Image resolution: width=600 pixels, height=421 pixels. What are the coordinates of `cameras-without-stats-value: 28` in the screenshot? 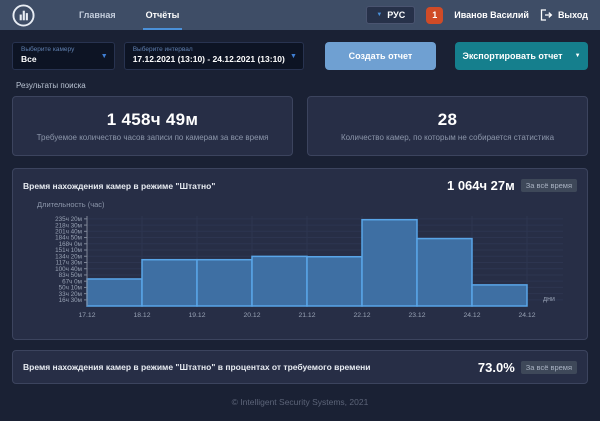 It's located at (447, 119).